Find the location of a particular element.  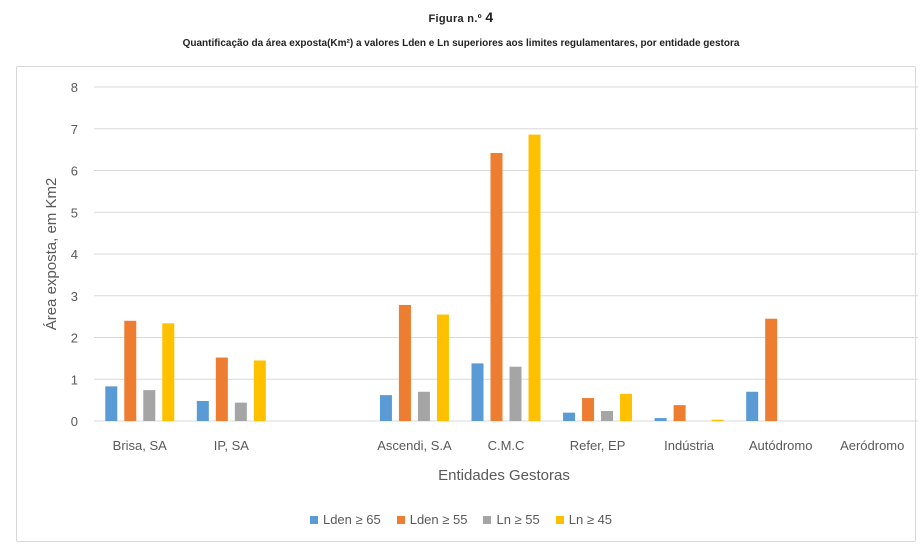

x-tick-label: Ascendi, S.A is located at coordinates (414, 445).